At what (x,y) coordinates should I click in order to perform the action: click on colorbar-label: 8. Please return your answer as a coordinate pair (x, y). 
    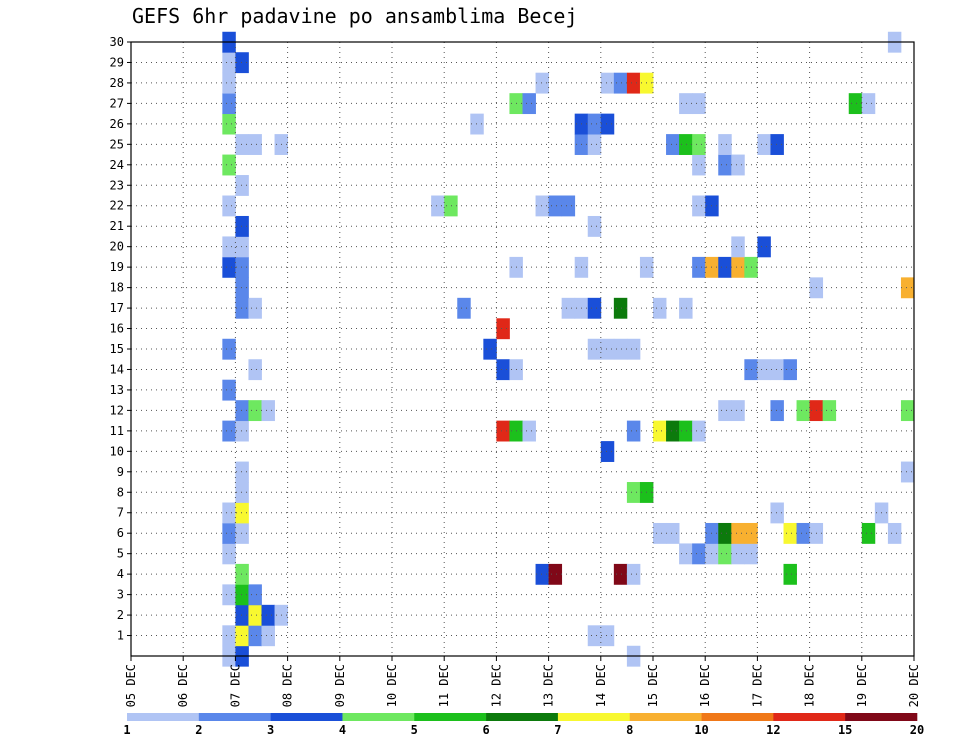
    Looking at the image, I should click on (629, 730).